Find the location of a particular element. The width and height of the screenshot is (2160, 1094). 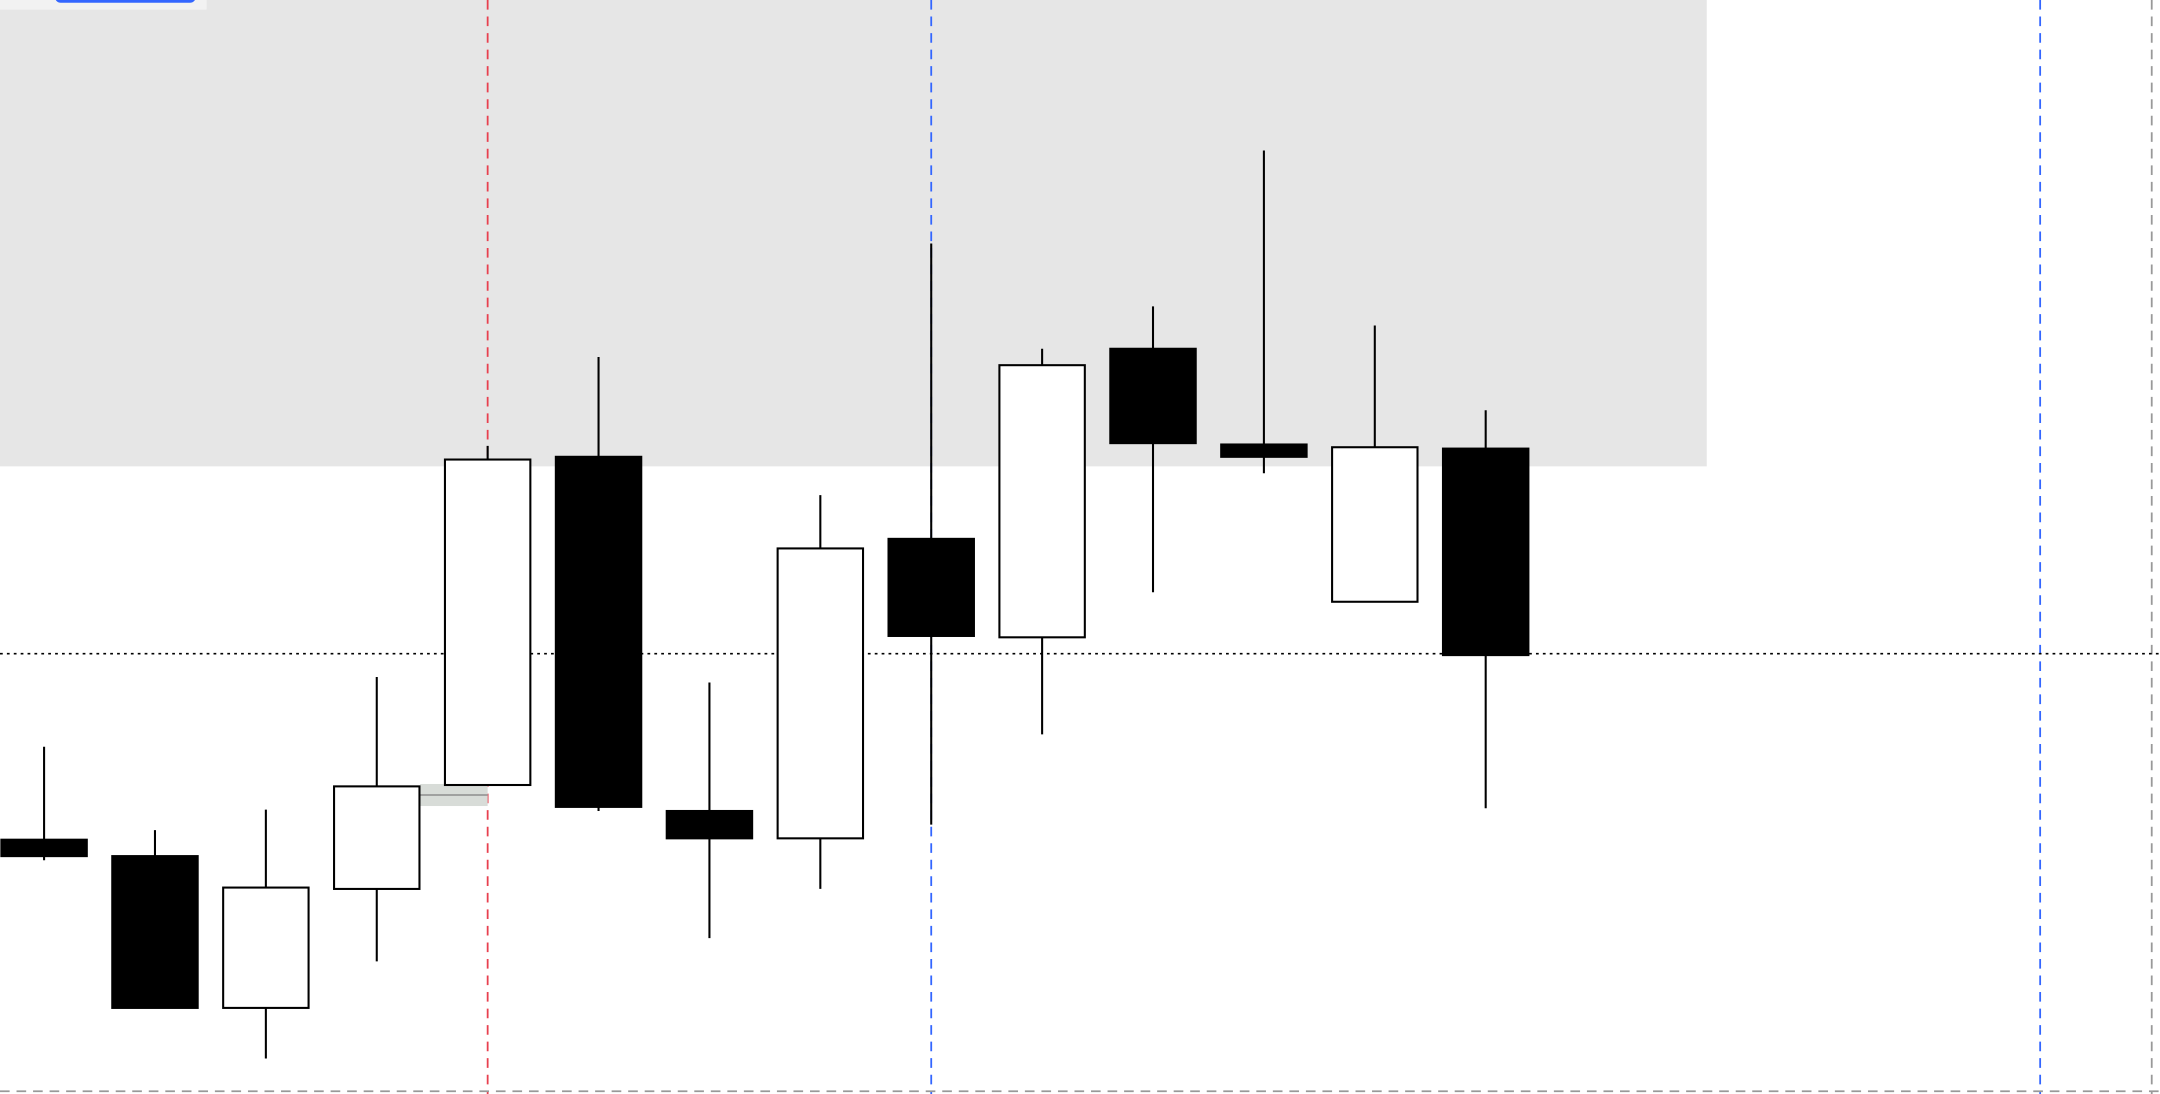

small-range-box is located at coordinates (454, 795).